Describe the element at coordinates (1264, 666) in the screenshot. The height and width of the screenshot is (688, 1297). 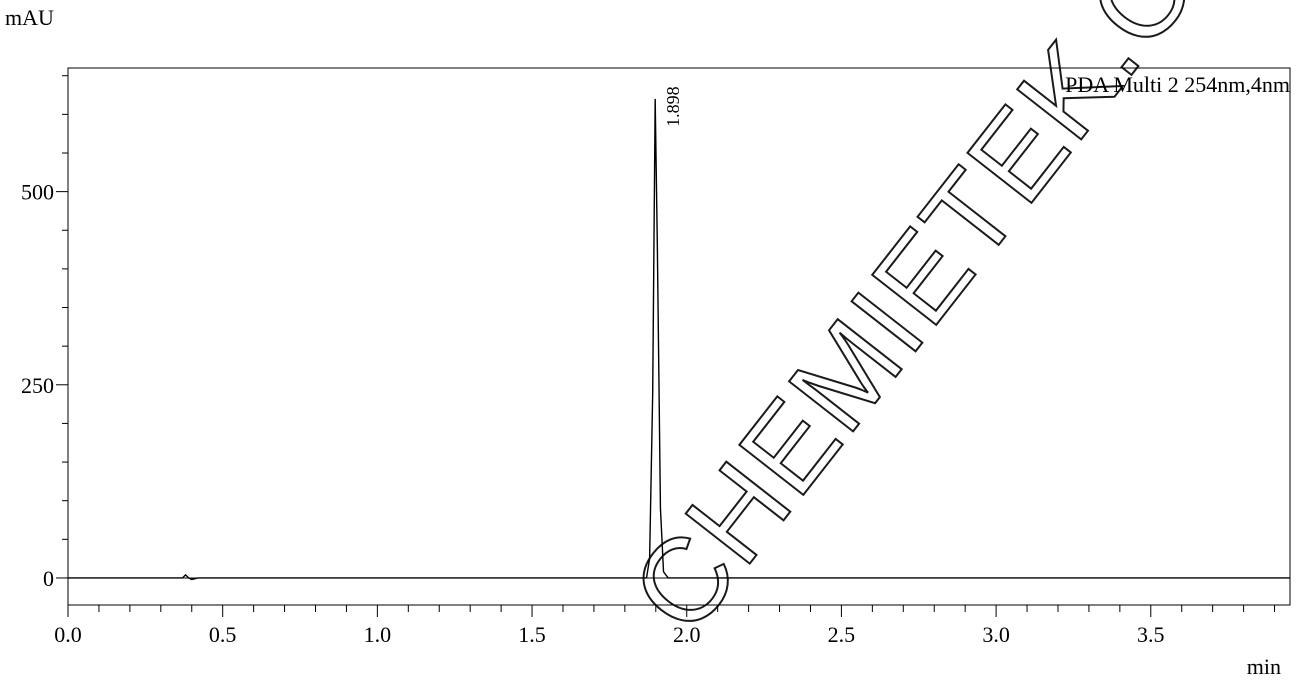
I see `x-axis-title: min` at that location.